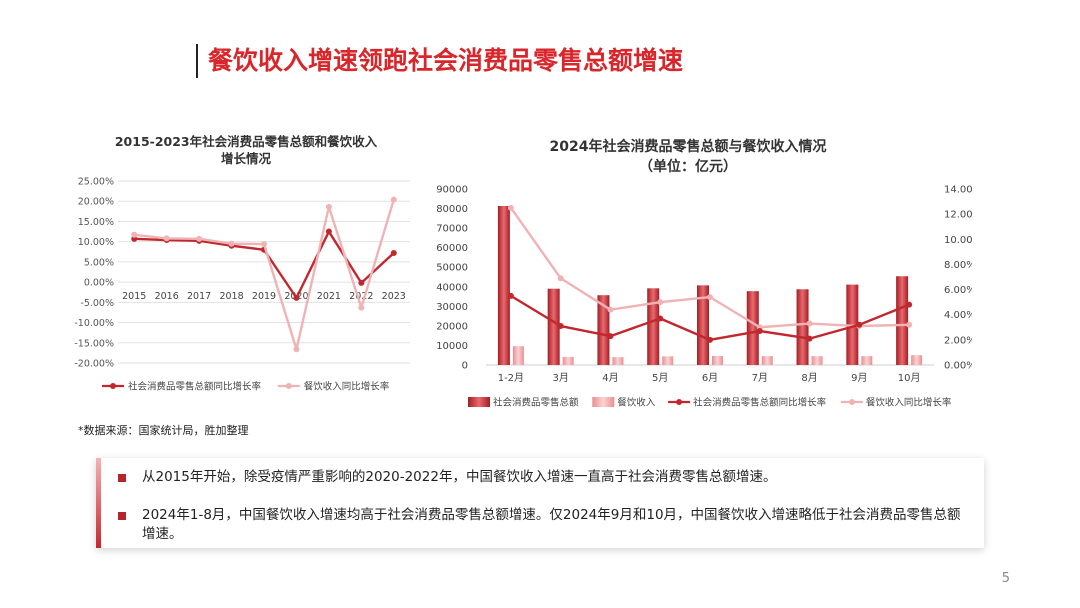 The image size is (1080, 608). What do you see at coordinates (99, 262) in the screenshot?
I see `y-tick-label: 5.00%` at bounding box center [99, 262].